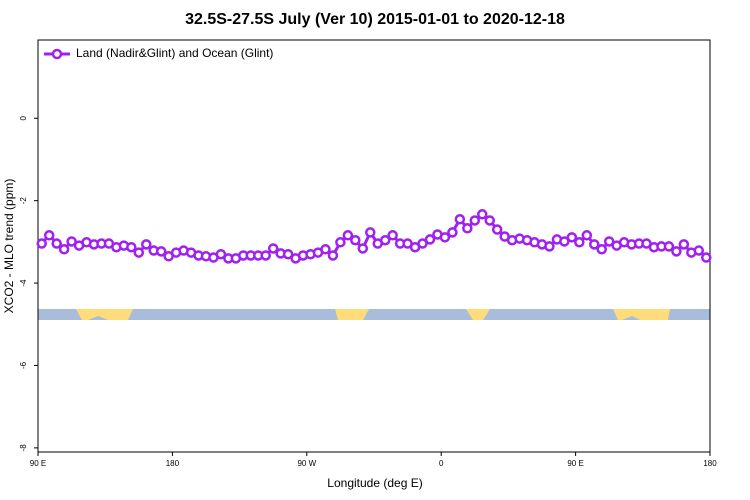 This screenshot has height=500, width=750. Describe the element at coordinates (23, 118) in the screenshot. I see `y-tick-label: 0` at that location.